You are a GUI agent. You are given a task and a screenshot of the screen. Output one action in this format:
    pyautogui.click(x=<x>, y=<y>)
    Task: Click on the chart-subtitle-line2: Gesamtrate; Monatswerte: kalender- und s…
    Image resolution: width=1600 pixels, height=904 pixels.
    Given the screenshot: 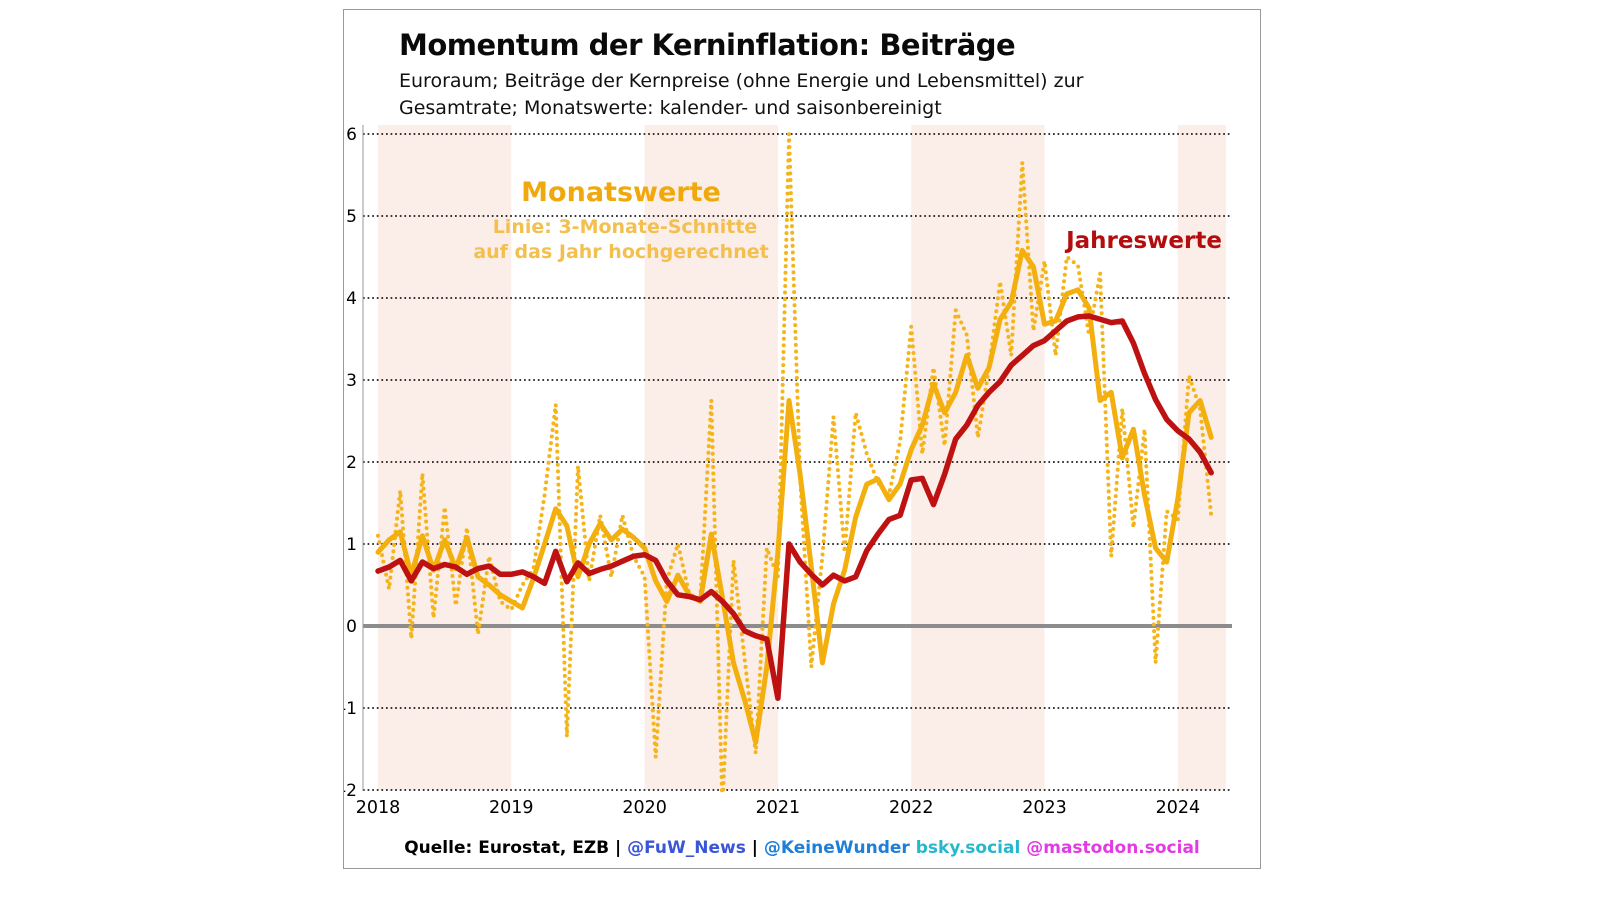 What is the action you would take?
    pyautogui.click(x=670, y=108)
    